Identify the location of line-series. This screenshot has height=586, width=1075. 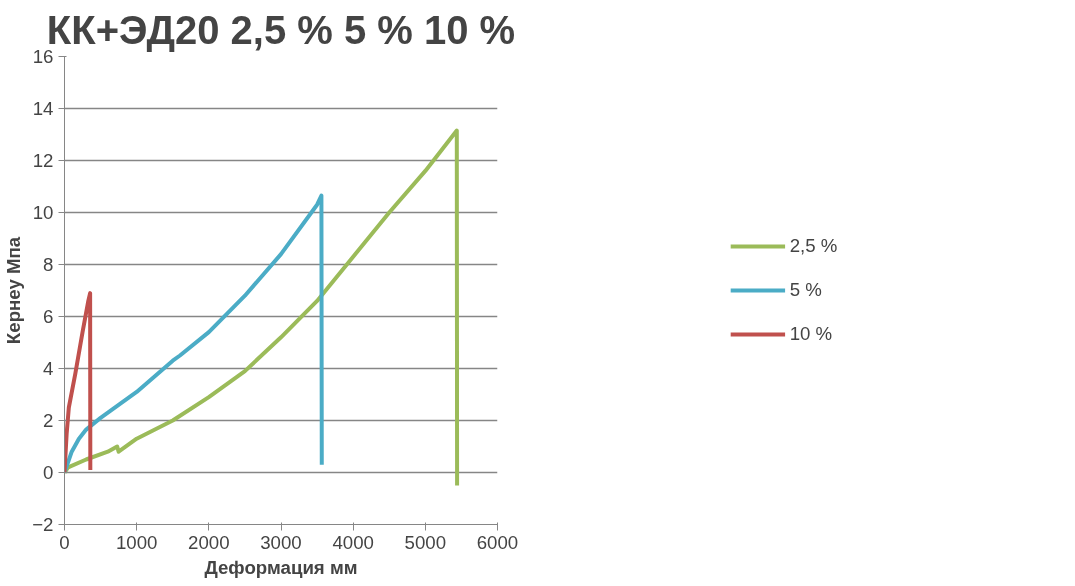
(78, 383).